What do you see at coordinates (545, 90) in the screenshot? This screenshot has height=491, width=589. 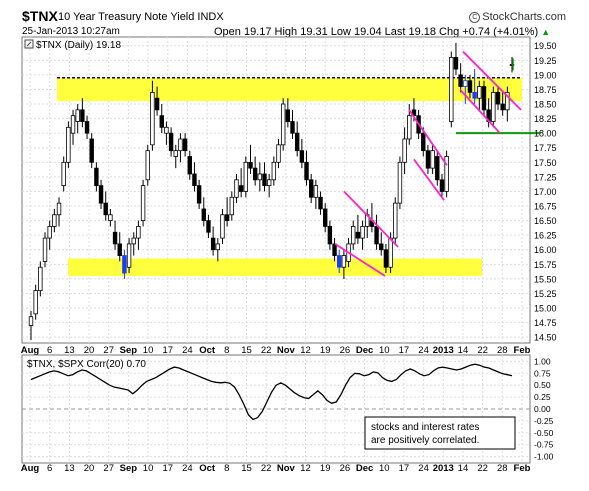 I see `price-y-tick-label: 18.75` at bounding box center [545, 90].